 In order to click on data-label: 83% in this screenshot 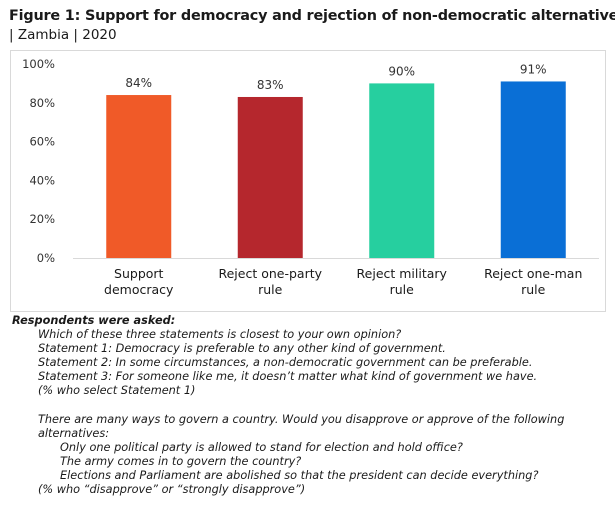, I will do `click(270, 85)`.